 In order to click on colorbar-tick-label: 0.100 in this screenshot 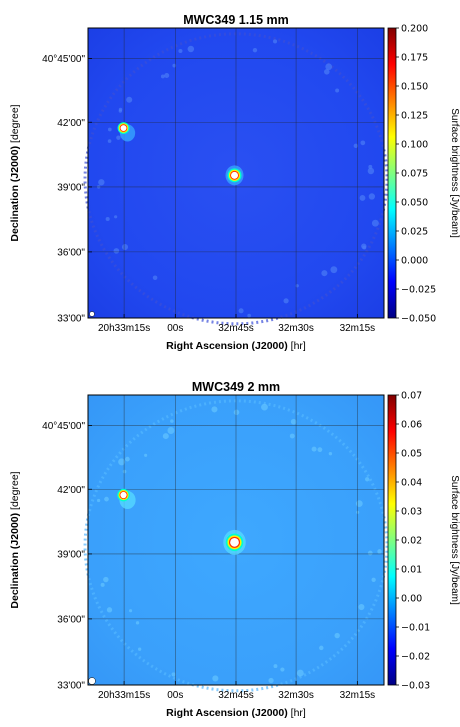, I will do `click(414, 145)`.